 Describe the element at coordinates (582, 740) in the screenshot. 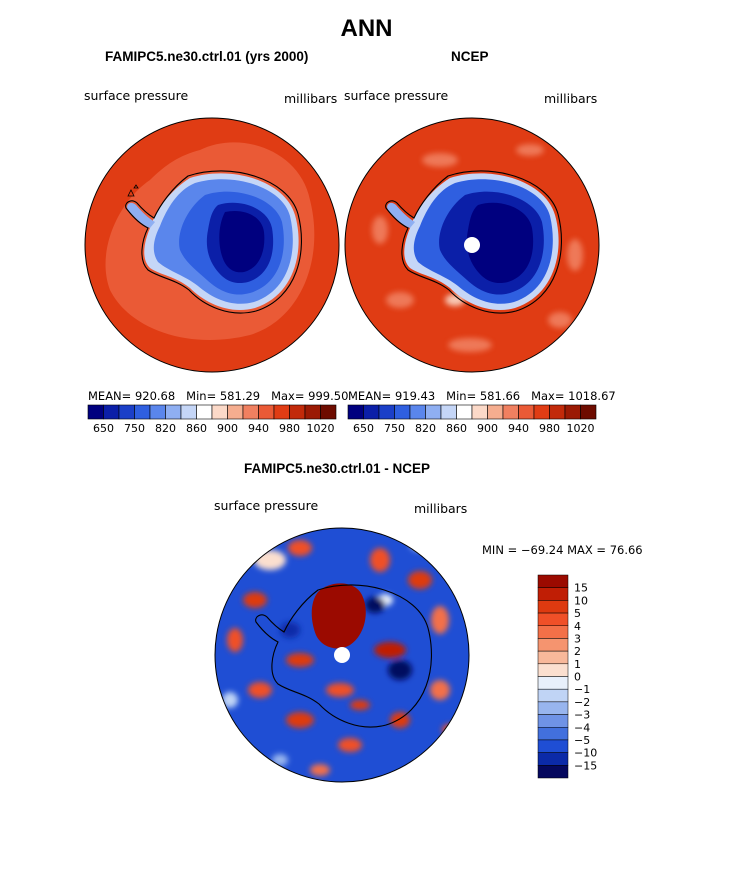

I see `panel-3-colorbar-tick-label: −5` at that location.